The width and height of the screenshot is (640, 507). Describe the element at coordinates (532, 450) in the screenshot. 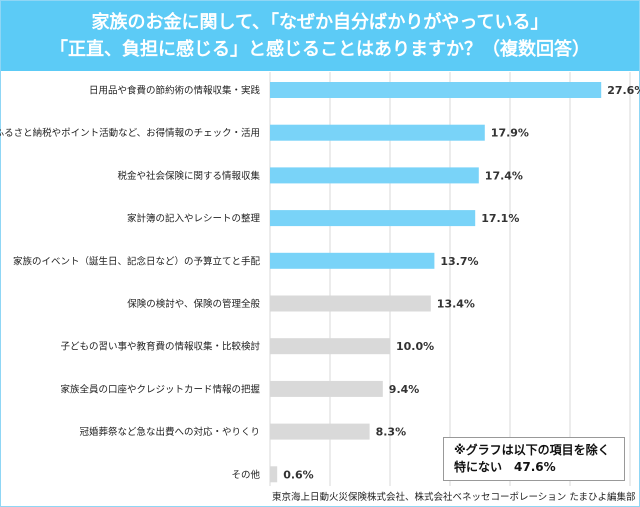

I see `note-line-1: ※グラフは以下の項目を除く` at that location.